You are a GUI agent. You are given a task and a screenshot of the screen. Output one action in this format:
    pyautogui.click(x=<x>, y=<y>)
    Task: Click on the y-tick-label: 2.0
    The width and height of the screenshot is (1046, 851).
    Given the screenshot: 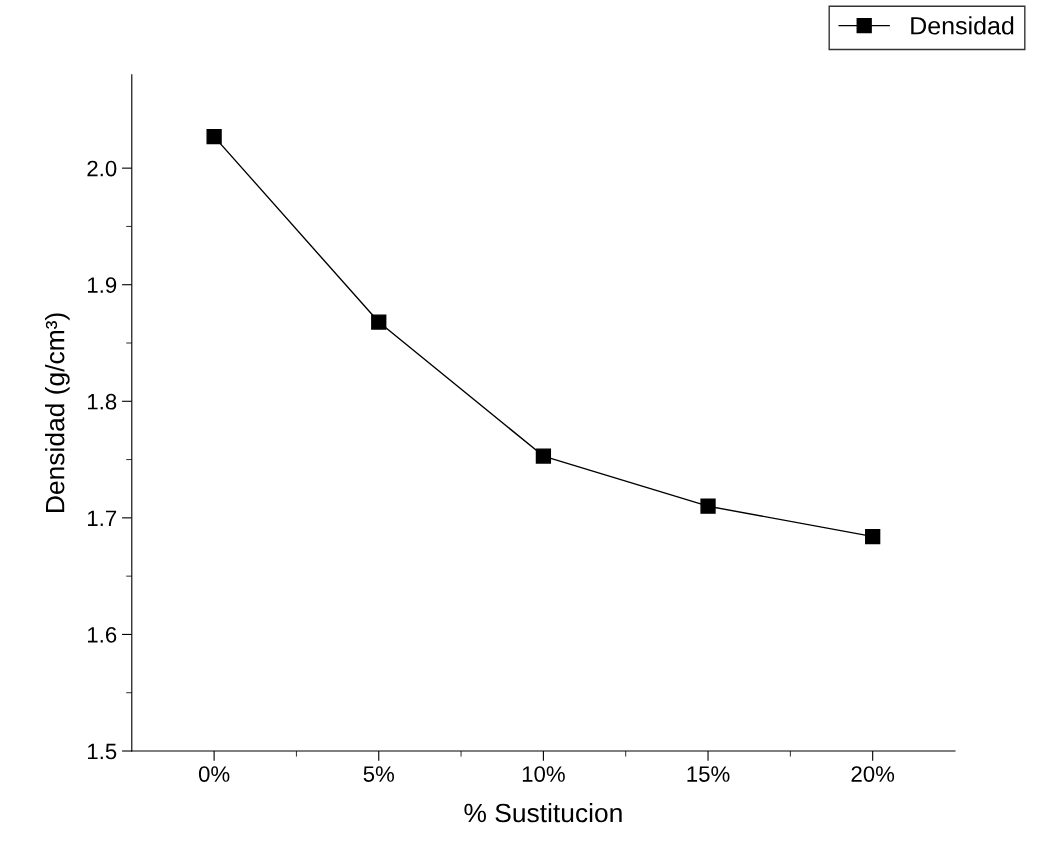 What is the action you would take?
    pyautogui.click(x=102, y=168)
    